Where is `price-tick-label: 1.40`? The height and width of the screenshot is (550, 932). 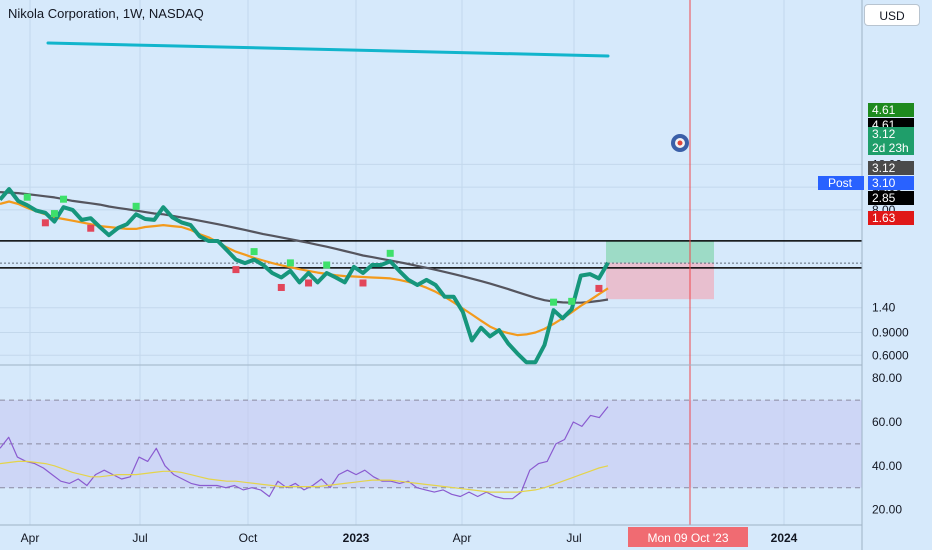
price-tick-label: 1.40 is located at coordinates (884, 308).